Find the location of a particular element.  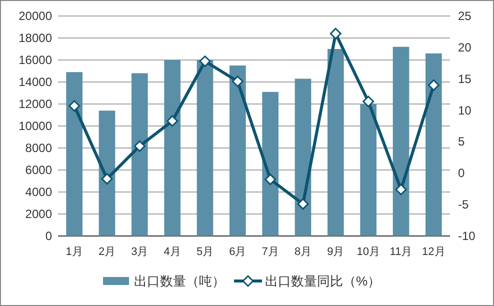

y-tick-label: 10000 is located at coordinates (35, 126).